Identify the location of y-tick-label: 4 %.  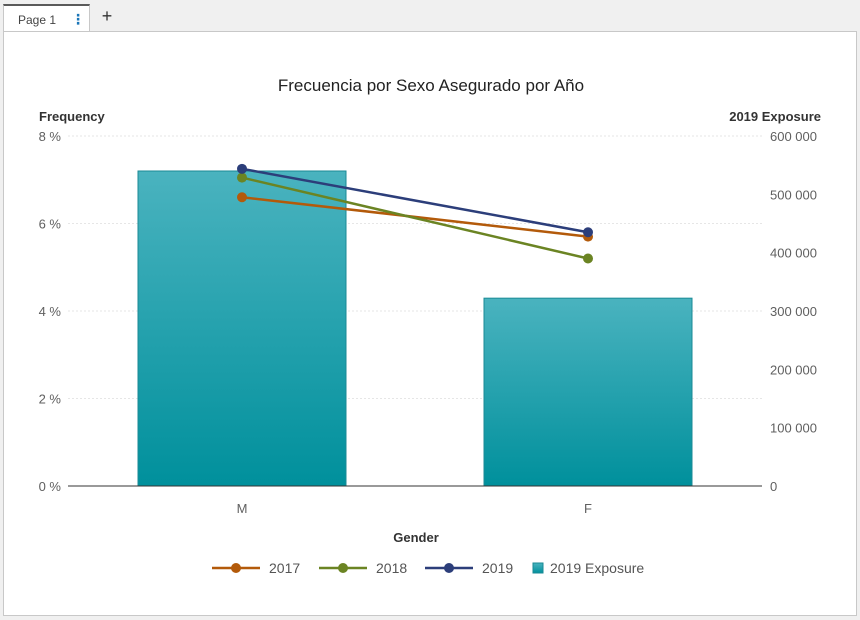
(50, 311).